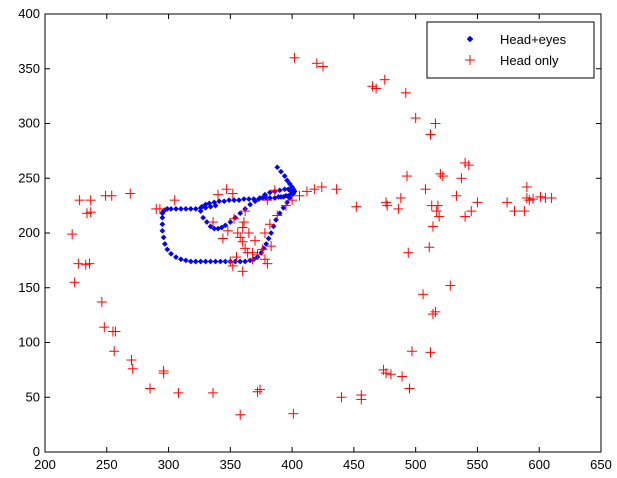  Describe the element at coordinates (529, 60) in the screenshot. I see `legend-label: Head only` at that location.